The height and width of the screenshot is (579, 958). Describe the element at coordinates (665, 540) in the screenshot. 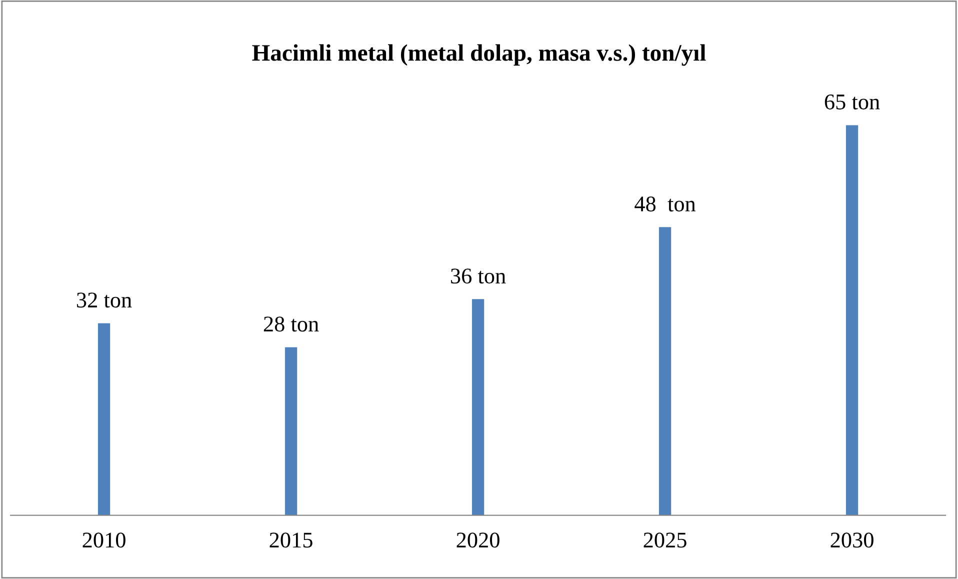

I see `x-tick-label: 2025` at that location.